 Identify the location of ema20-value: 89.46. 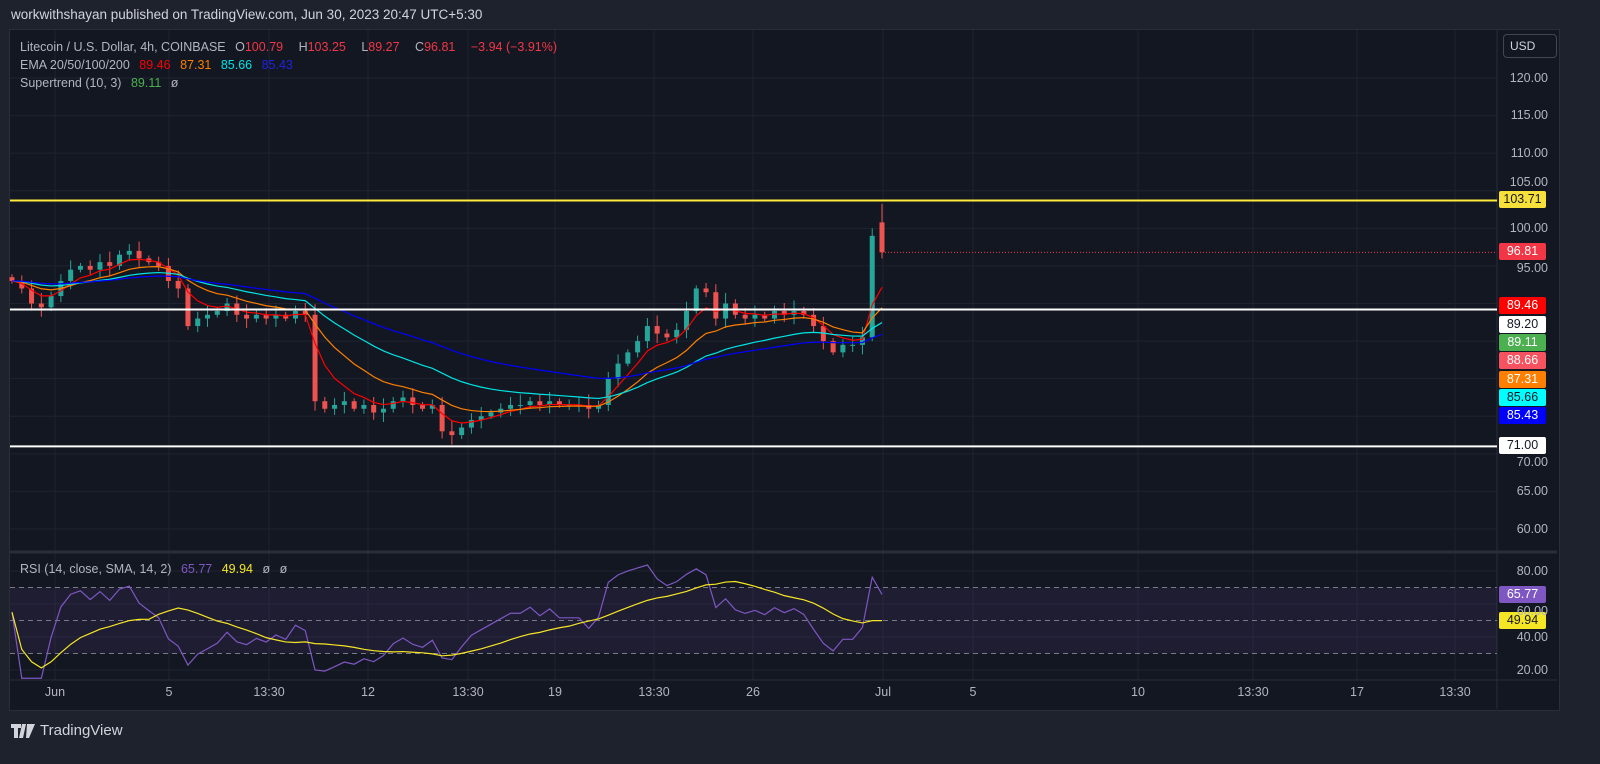
(155, 65).